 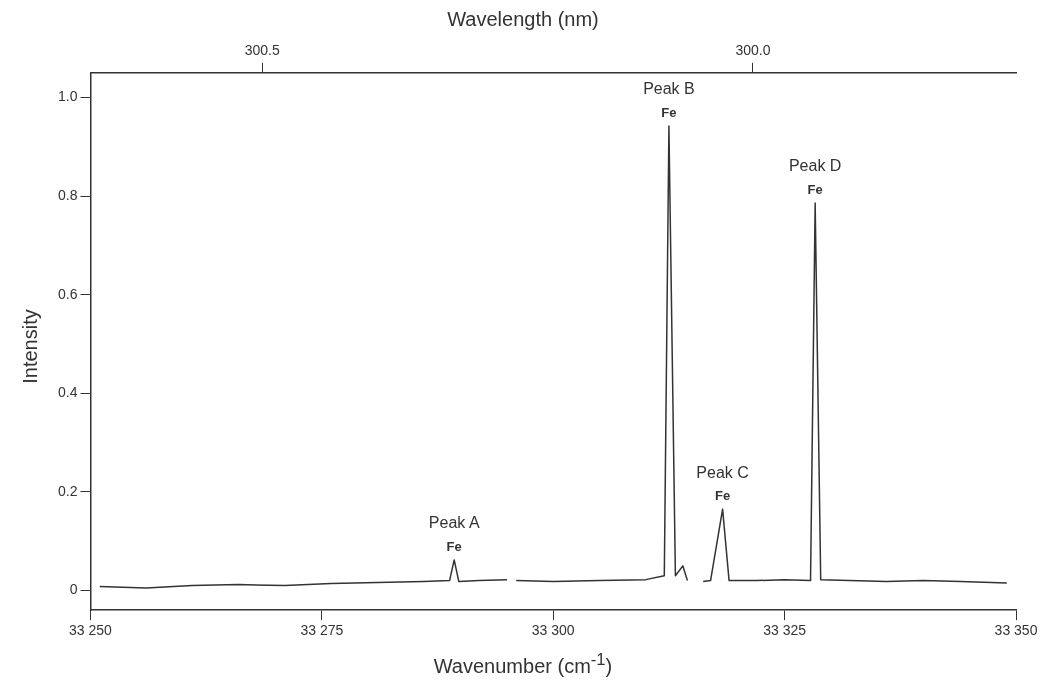 What do you see at coordinates (722, 483) in the screenshot?
I see `annotation: Peak C Fe` at bounding box center [722, 483].